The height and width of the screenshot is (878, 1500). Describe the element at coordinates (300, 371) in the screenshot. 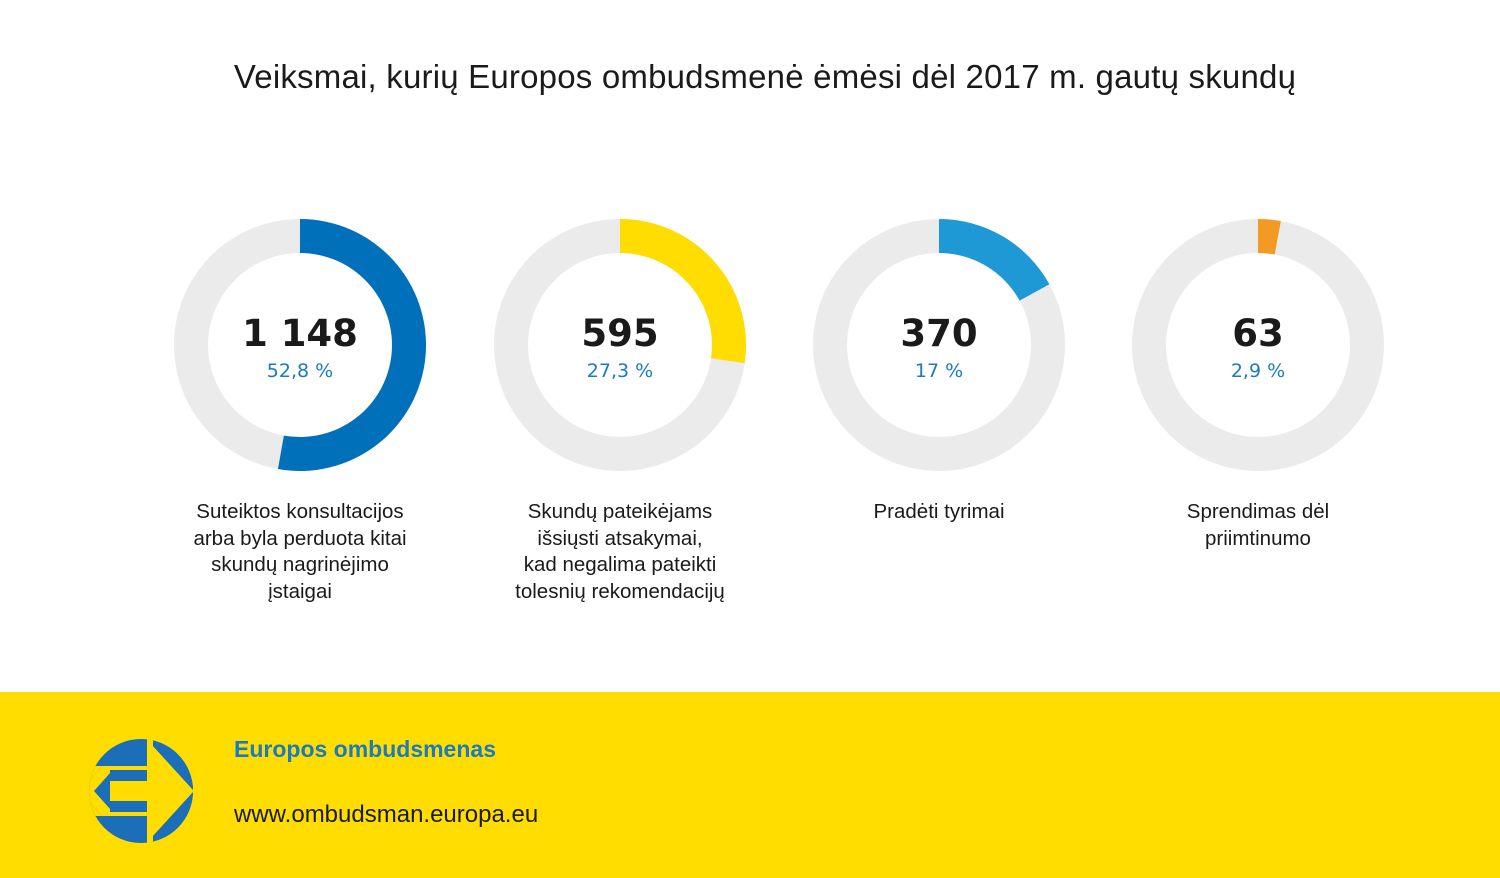

I see `donut-percent: 52,8 %` at that location.